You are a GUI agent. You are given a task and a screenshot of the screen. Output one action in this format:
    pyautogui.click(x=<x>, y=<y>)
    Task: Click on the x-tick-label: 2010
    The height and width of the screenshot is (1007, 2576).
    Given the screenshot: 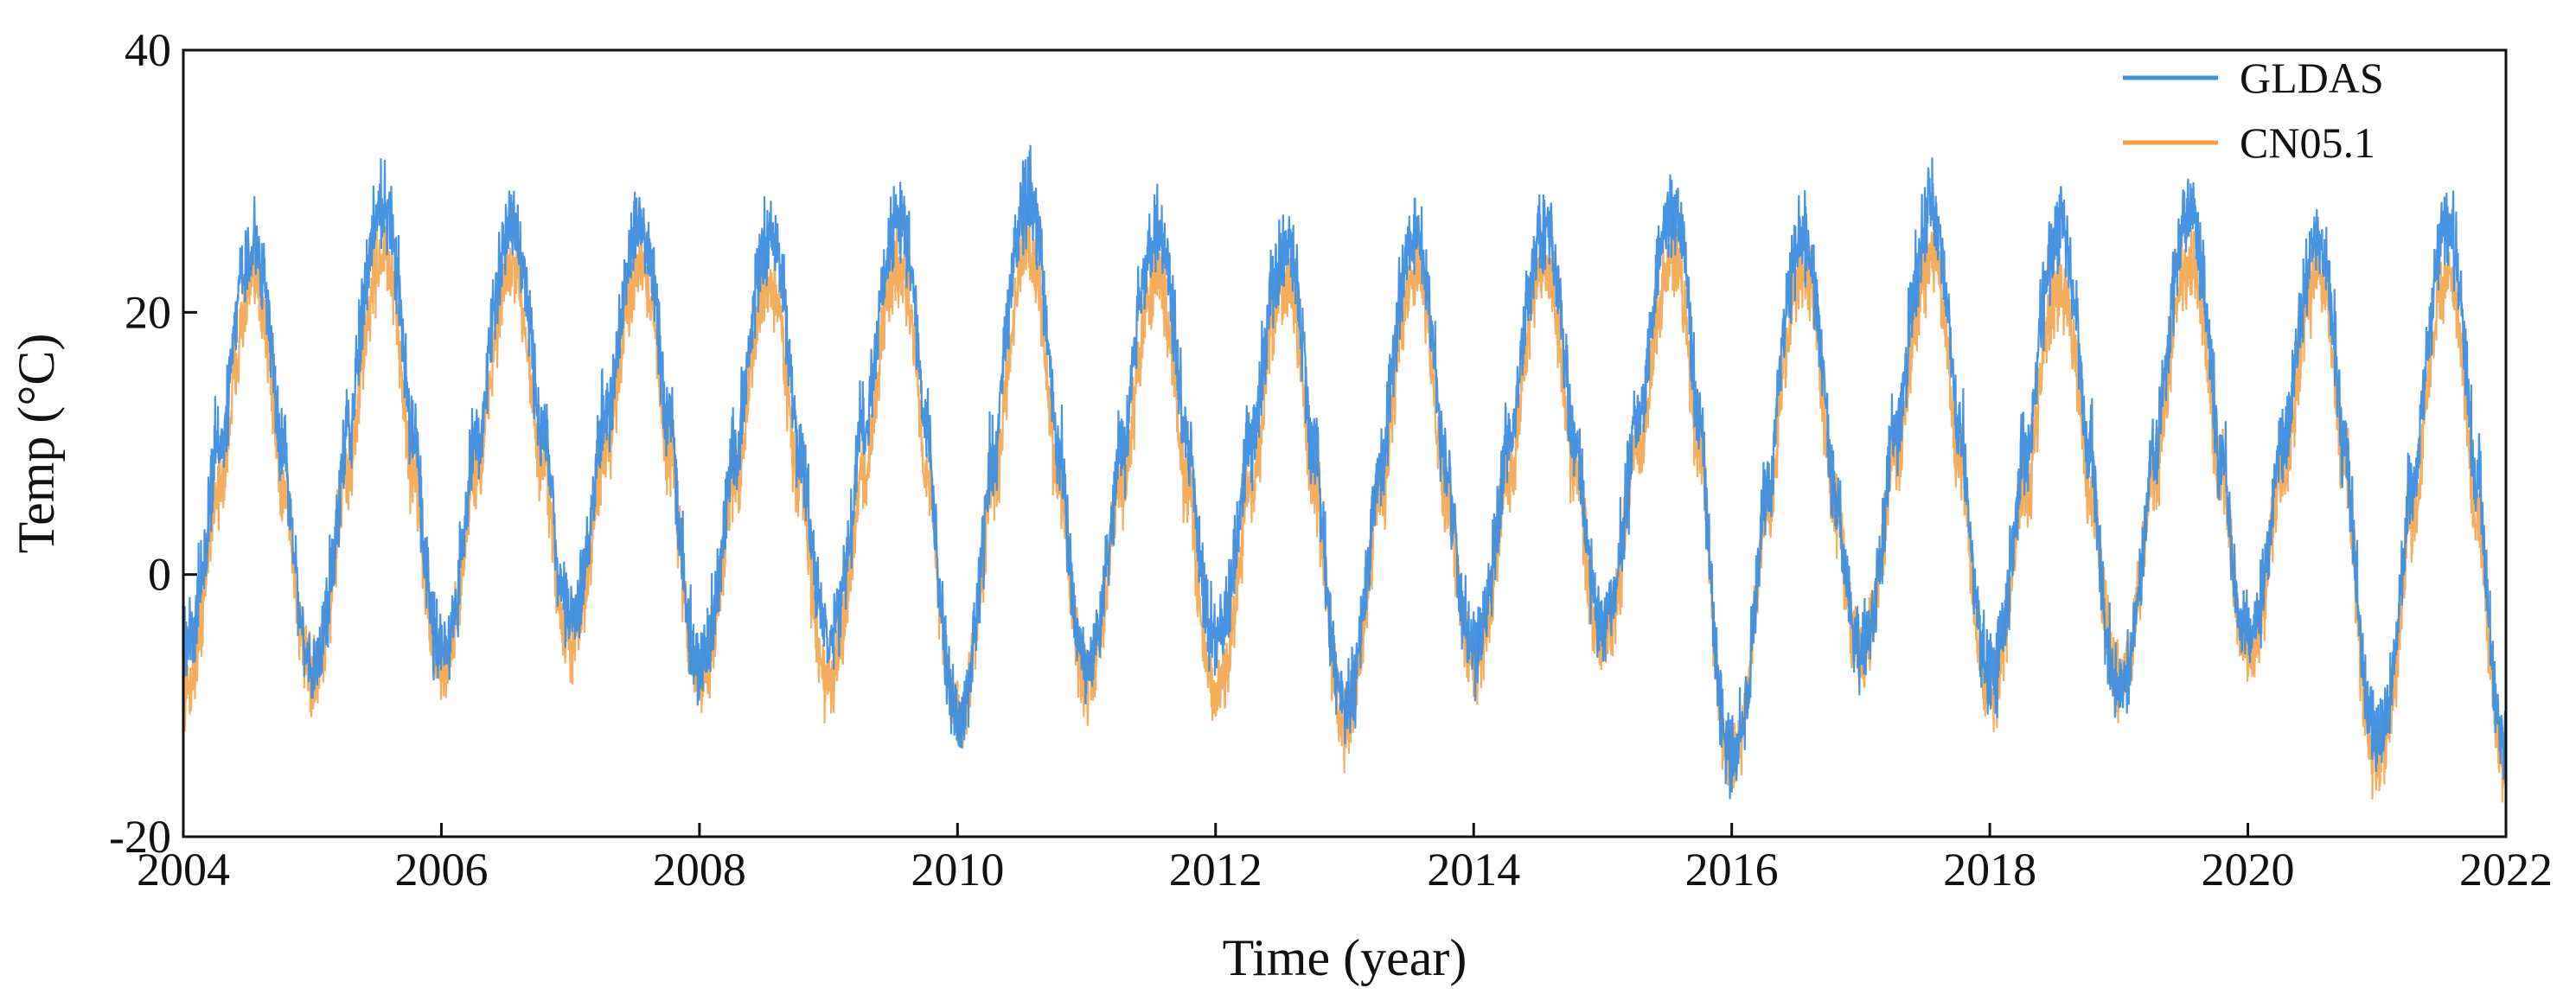 What is the action you would take?
    pyautogui.click(x=957, y=870)
    